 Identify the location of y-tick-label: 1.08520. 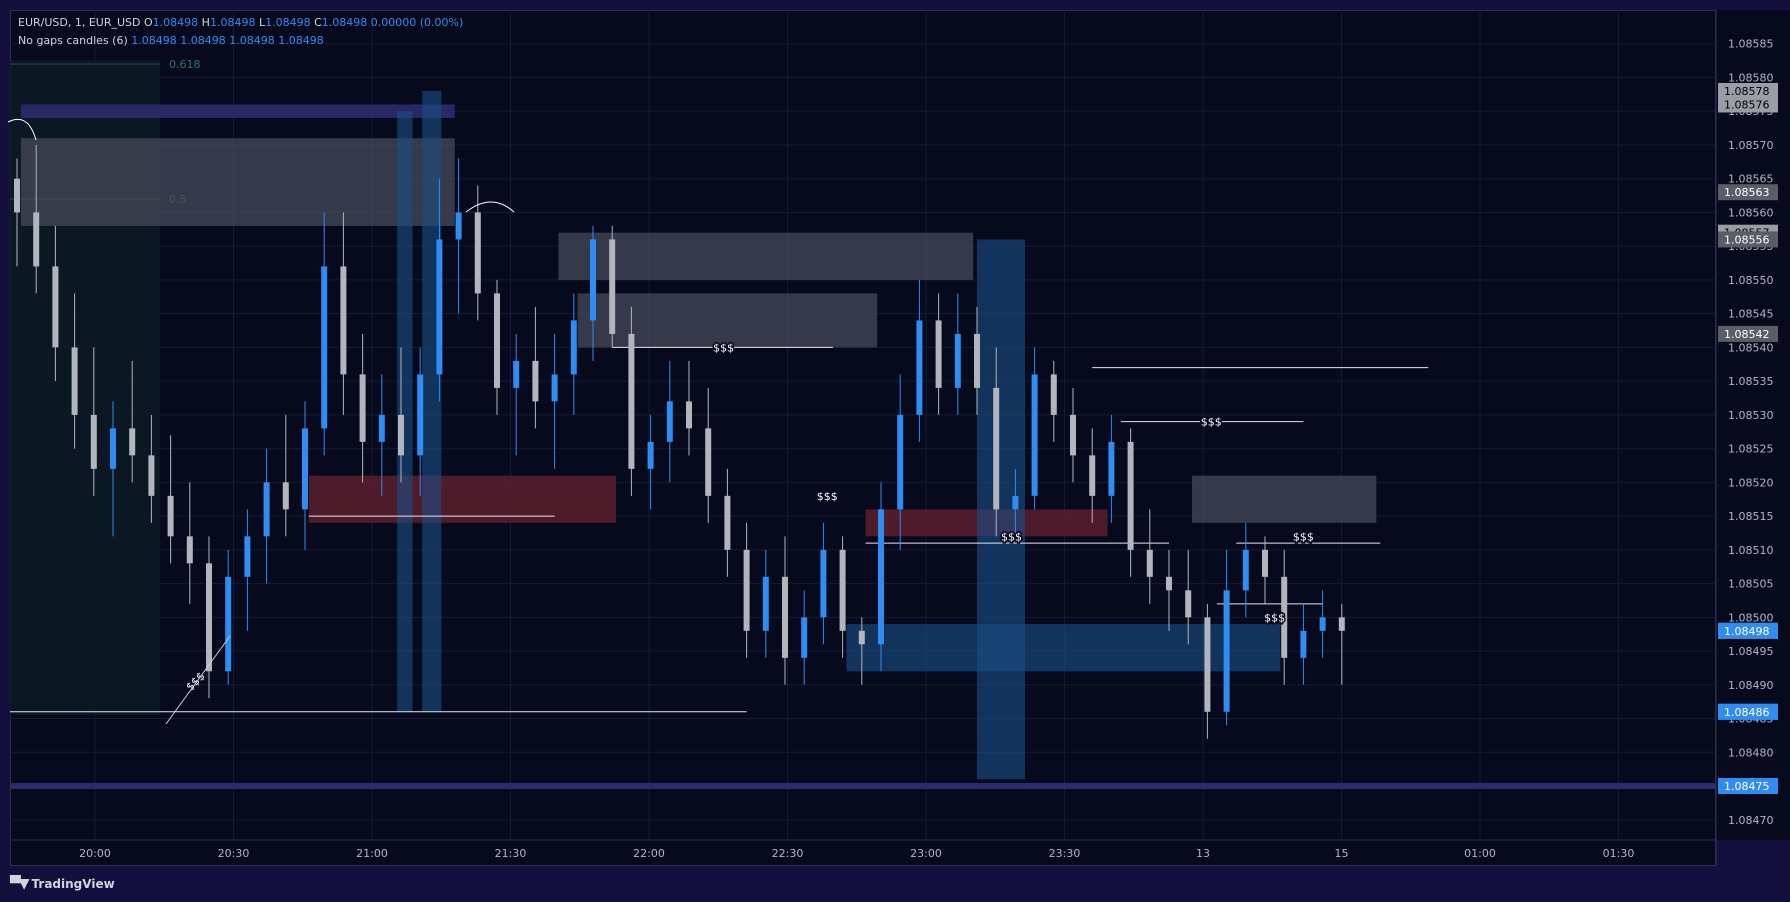
(1751, 482).